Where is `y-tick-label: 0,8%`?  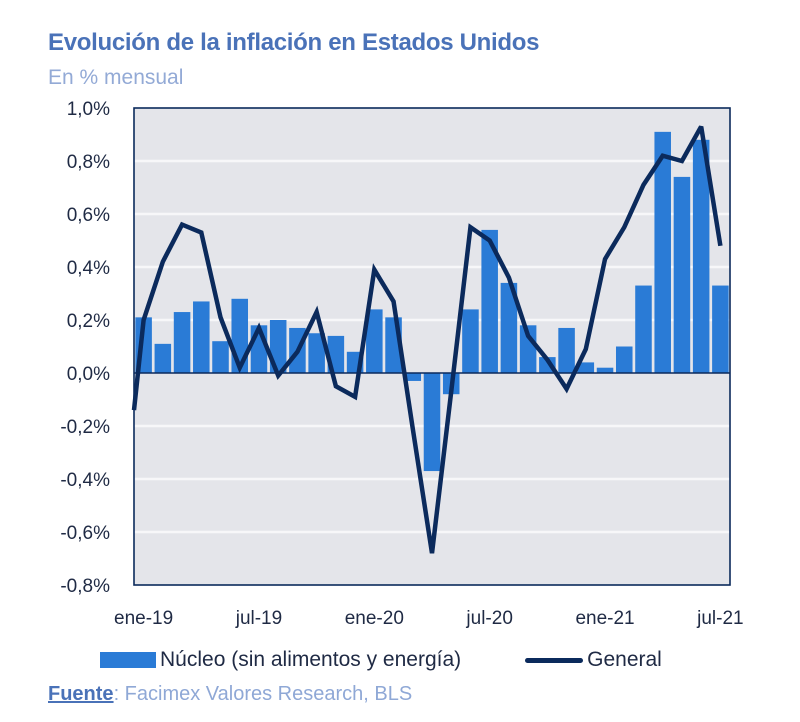
y-tick-label: 0,8% is located at coordinates (88, 162).